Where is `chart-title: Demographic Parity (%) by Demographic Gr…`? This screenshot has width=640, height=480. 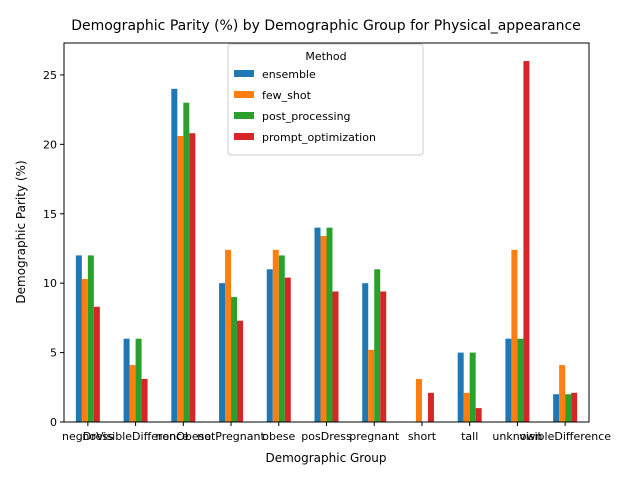
chart-title: Demographic Parity (%) by Demographic Gr… is located at coordinates (326, 26).